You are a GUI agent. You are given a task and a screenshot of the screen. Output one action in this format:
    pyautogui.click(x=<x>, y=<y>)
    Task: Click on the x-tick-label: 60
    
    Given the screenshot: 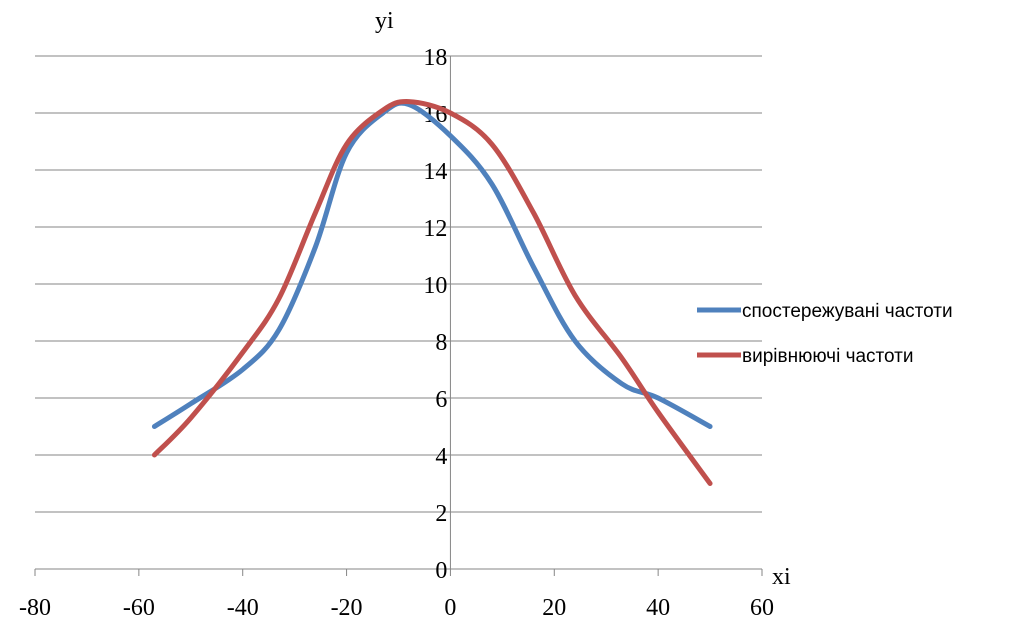 What is the action you would take?
    pyautogui.click(x=762, y=608)
    